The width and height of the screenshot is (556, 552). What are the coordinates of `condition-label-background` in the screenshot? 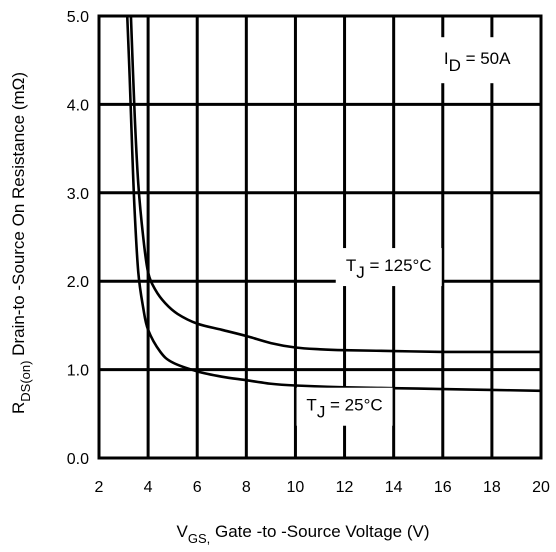 It's located at (477, 60).